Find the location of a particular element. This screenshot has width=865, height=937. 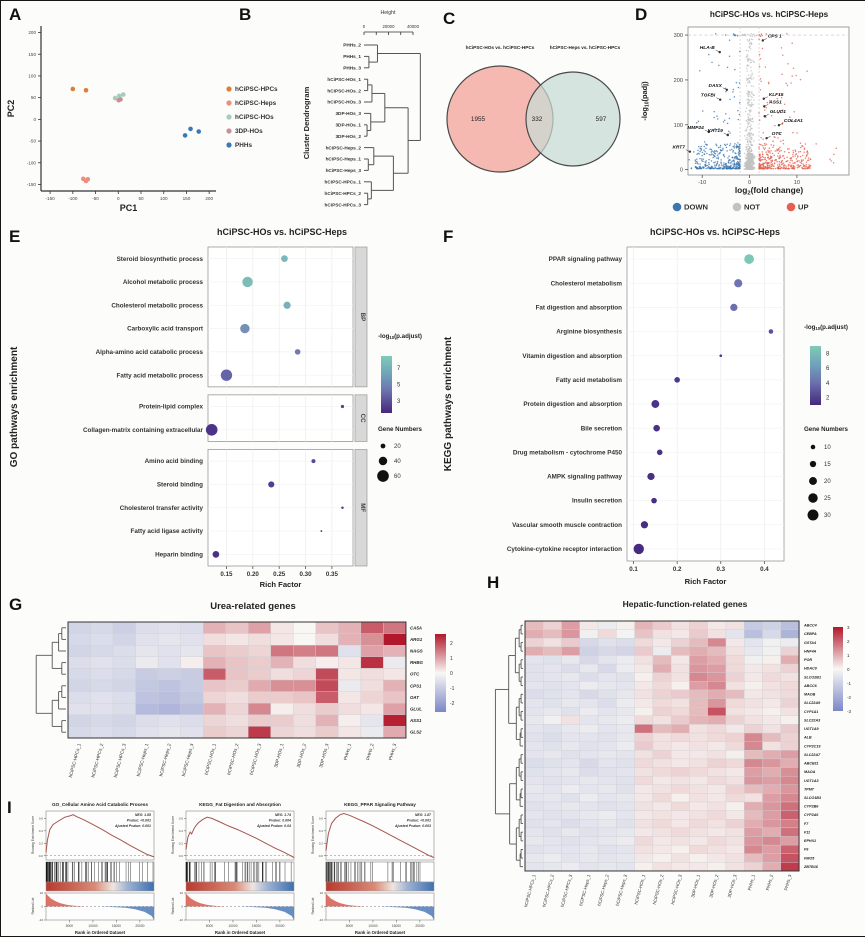

svg-text: UGT1A3 is located at coordinates (811, 781).